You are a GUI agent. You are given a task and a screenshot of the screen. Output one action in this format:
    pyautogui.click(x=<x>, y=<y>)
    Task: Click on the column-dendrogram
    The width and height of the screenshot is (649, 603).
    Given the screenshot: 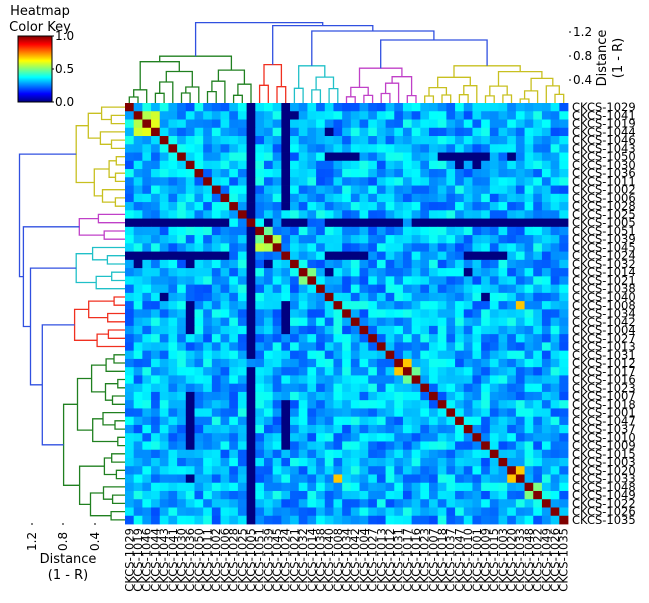 What is the action you would take?
    pyautogui.click(x=346, y=62)
    